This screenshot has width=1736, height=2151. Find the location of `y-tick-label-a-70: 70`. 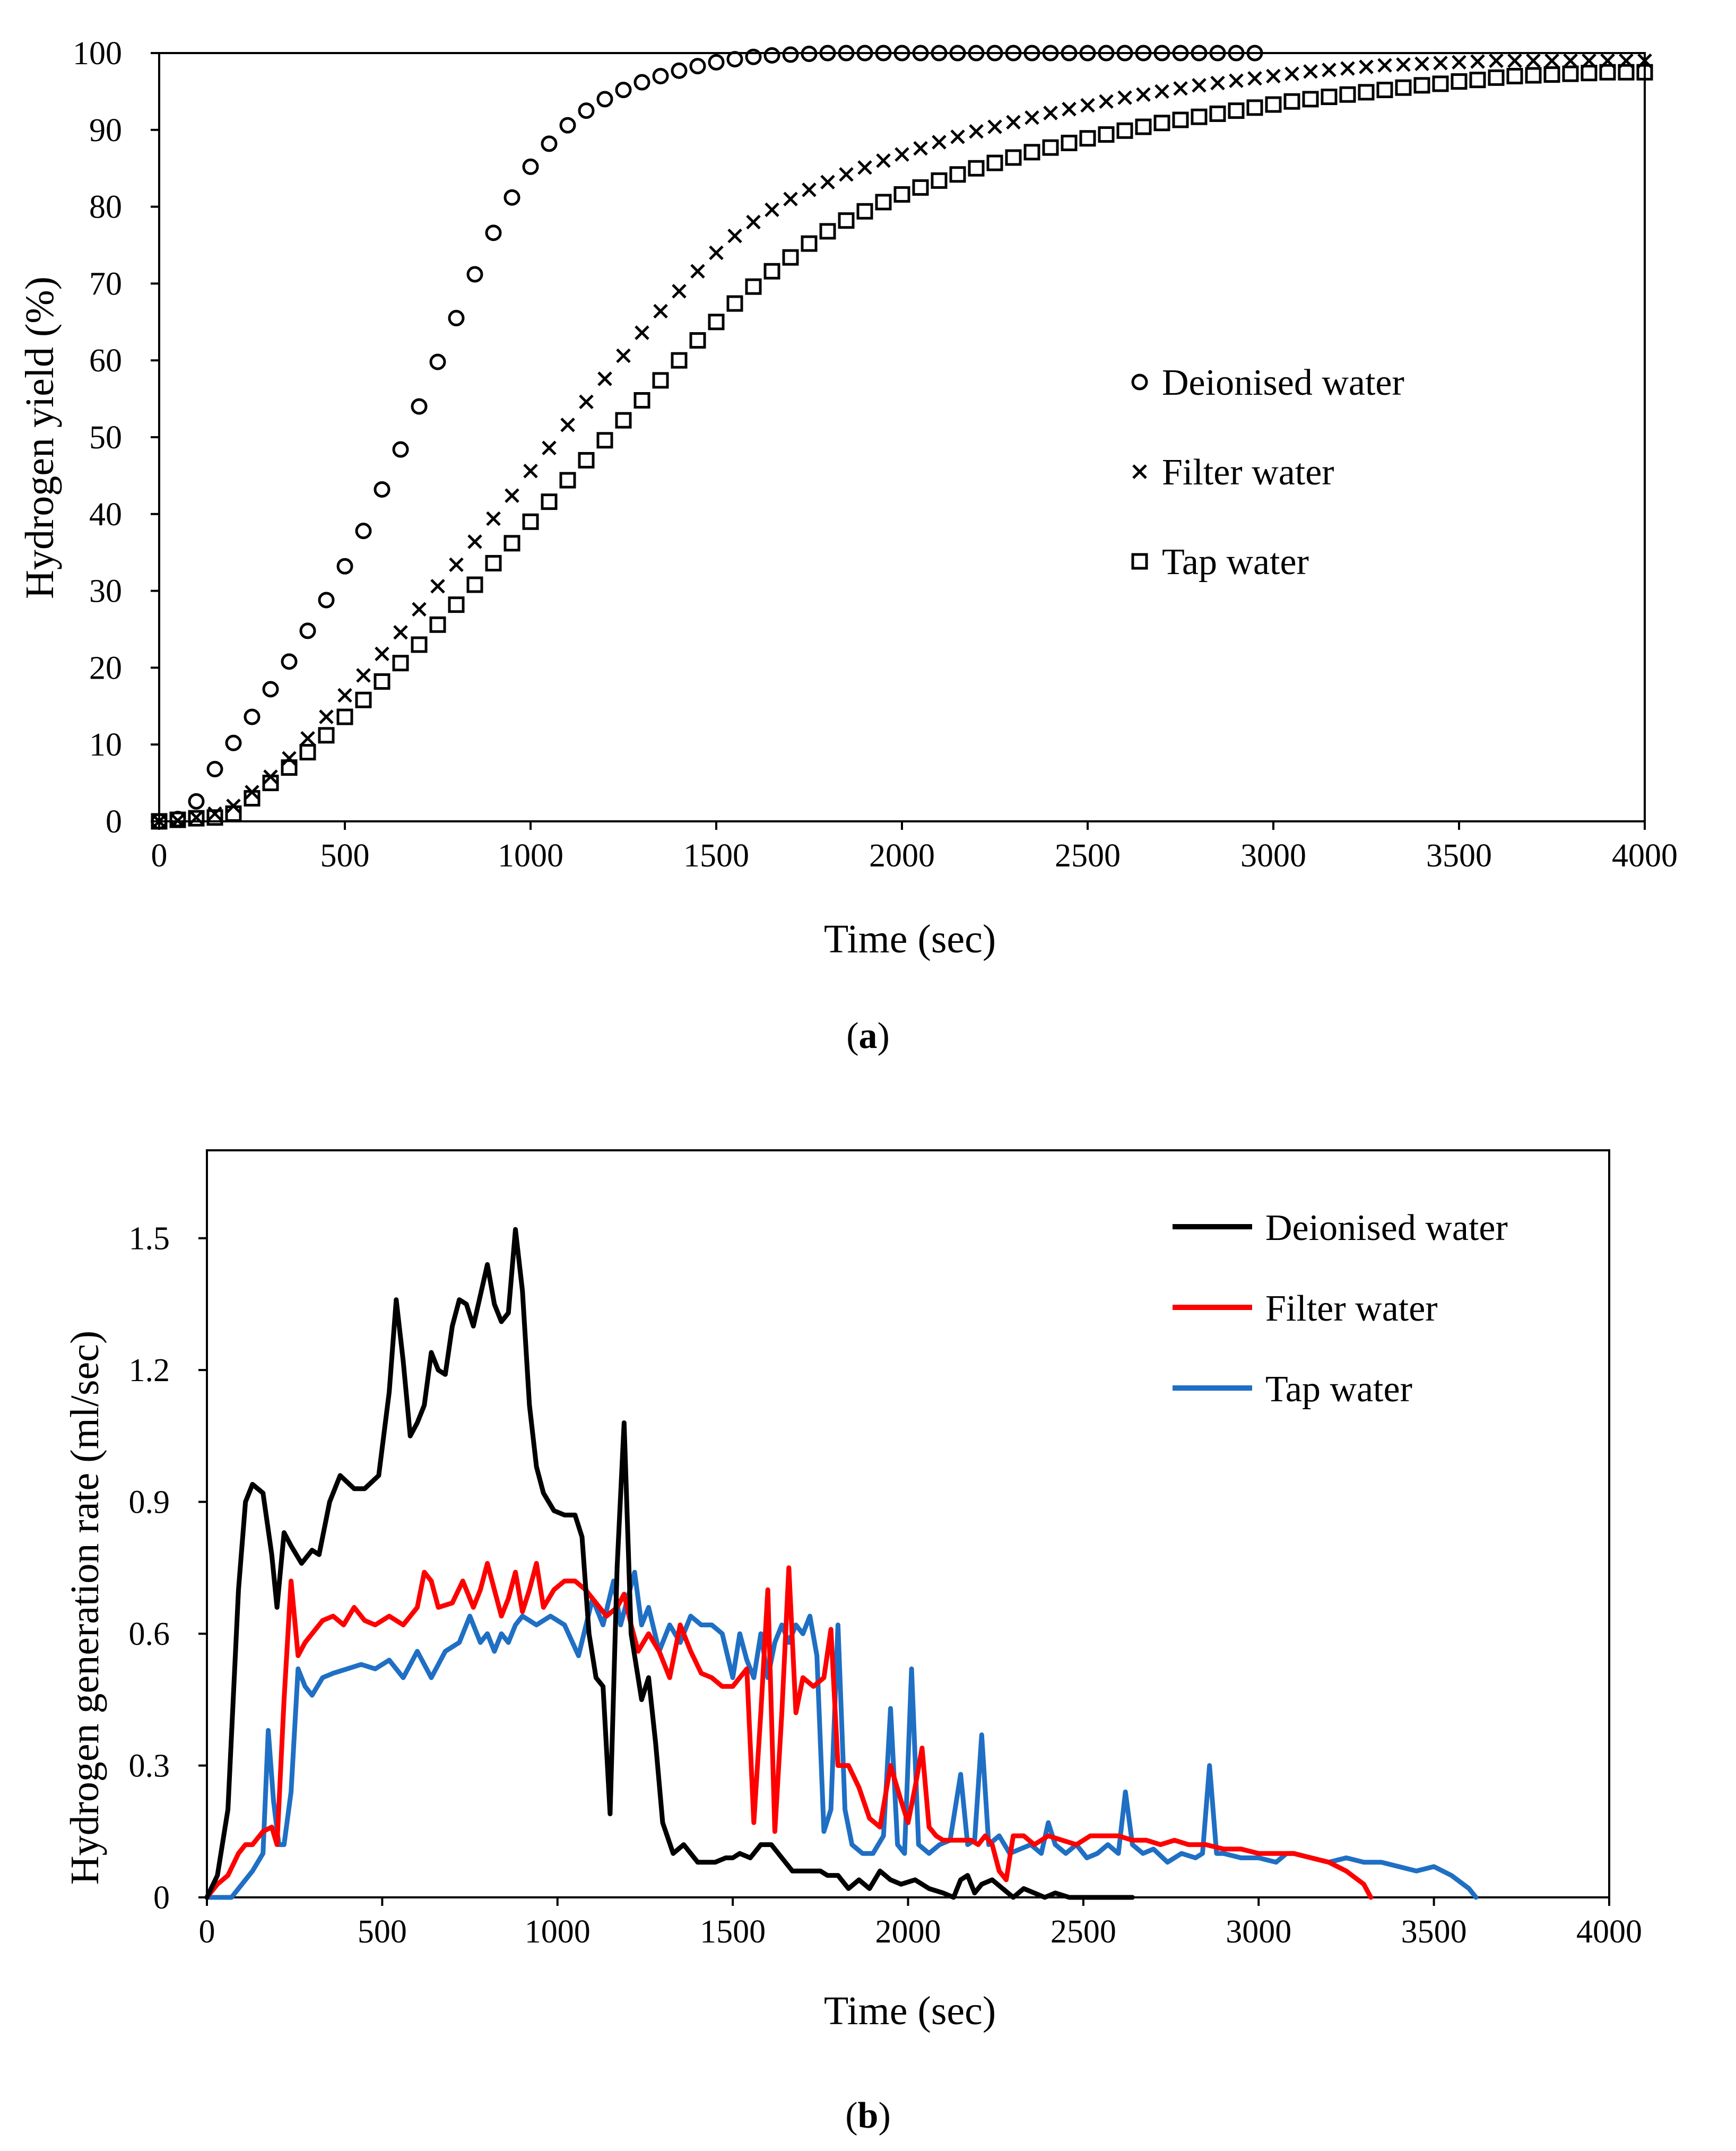

y-tick-label-a-70: 70 is located at coordinates (105, 284).